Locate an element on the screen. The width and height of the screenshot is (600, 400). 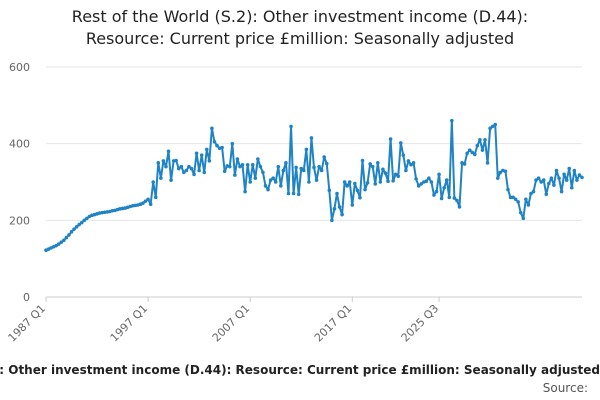
y-tick-label-200: 200 is located at coordinates (19, 220).